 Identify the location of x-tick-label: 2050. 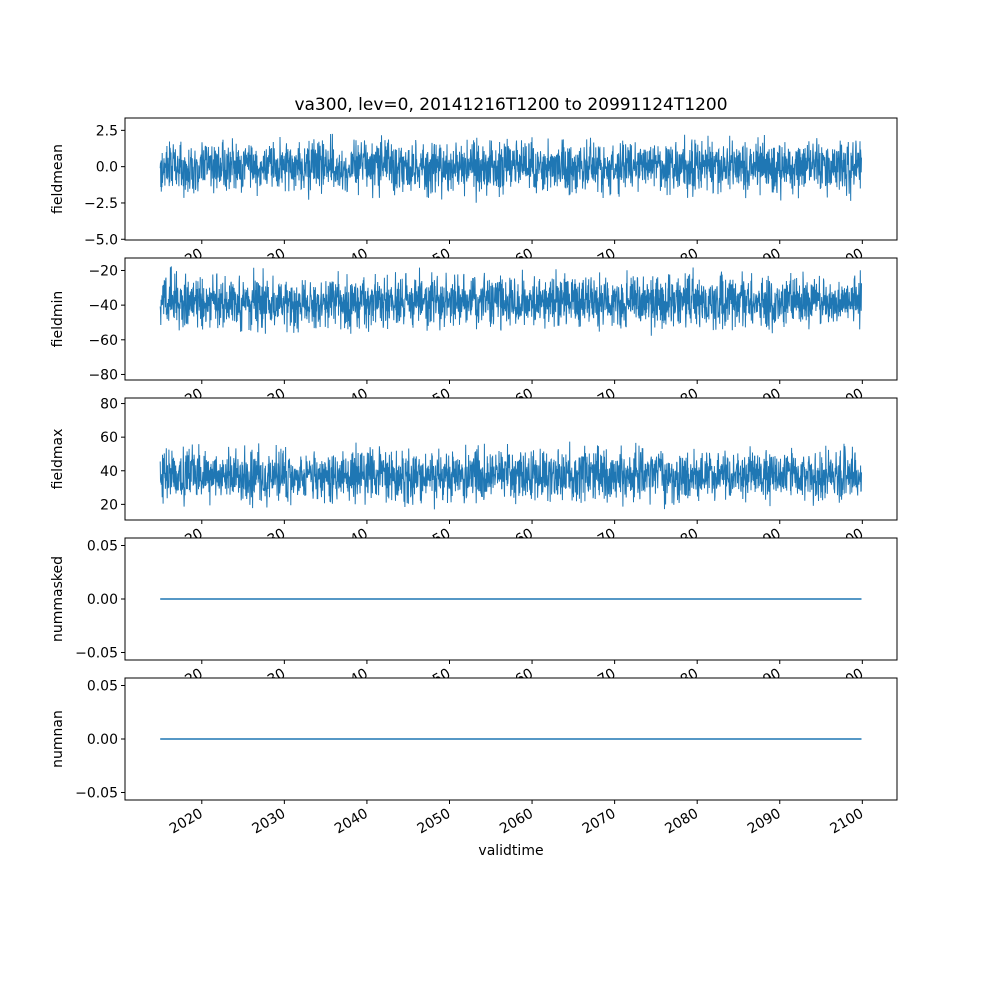
(434, 822).